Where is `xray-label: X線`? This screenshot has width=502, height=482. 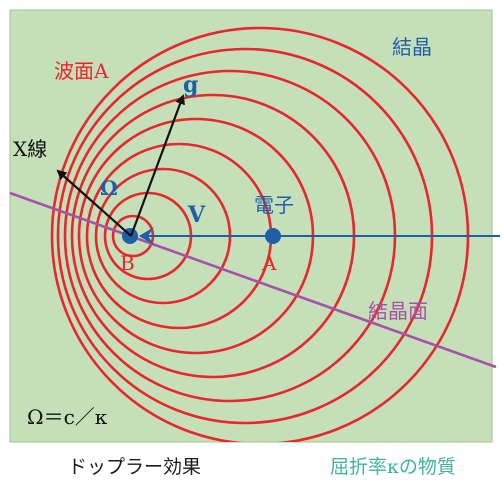
xray-label: X線 is located at coordinates (30, 149).